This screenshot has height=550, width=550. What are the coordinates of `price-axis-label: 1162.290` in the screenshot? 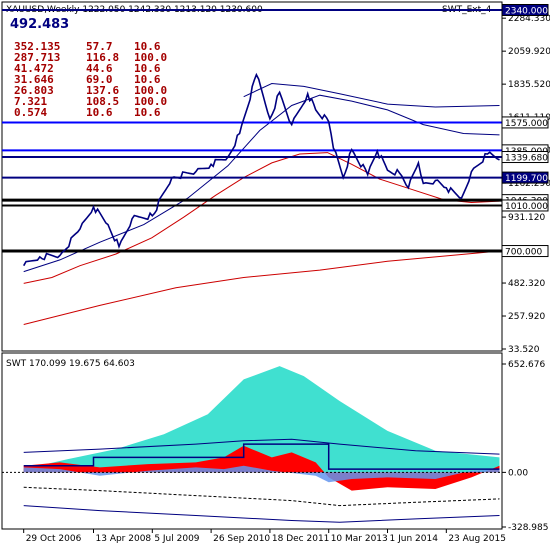 It's located at (529, 184).